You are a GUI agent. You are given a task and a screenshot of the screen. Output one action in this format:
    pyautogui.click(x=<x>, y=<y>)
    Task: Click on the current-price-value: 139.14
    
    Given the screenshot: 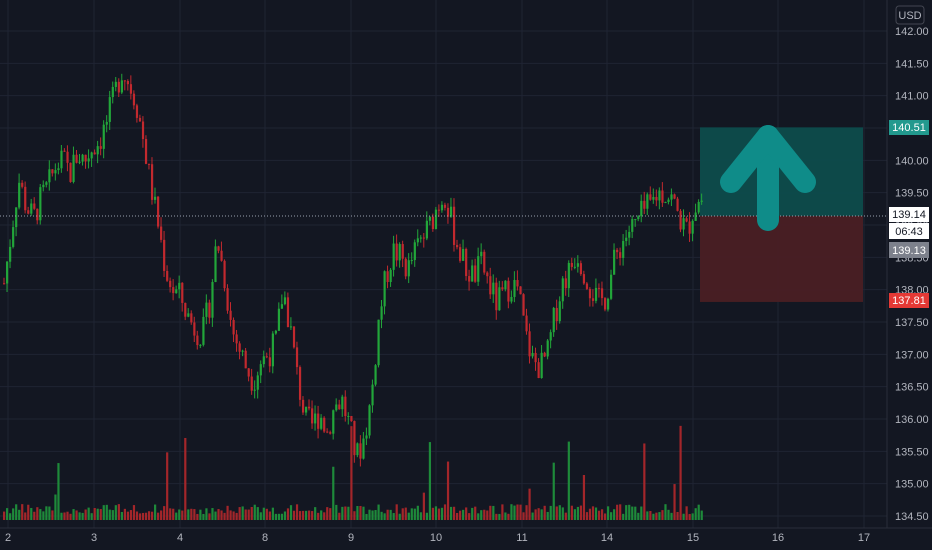 What is the action you would take?
    pyautogui.click(x=909, y=215)
    